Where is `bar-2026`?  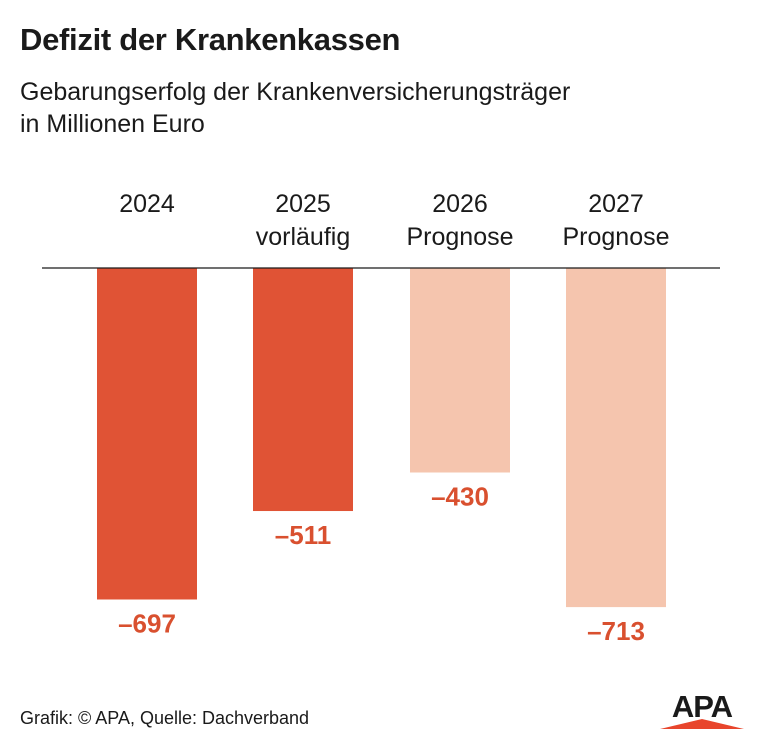
bar-2026 is located at coordinates (460, 370).